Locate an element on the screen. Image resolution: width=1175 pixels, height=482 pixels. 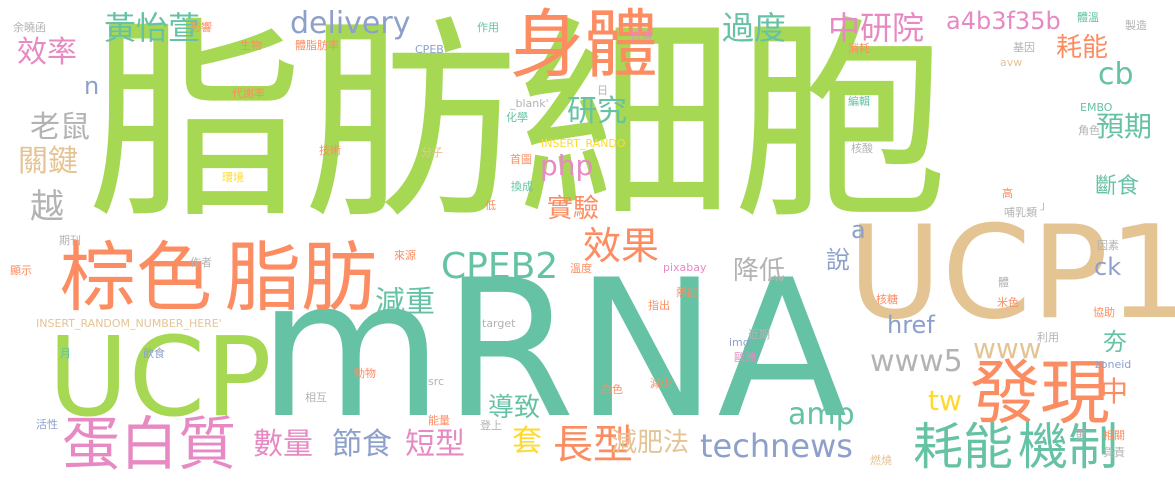
word-56-cjk: 扮演 is located at coordinates (641, 35).